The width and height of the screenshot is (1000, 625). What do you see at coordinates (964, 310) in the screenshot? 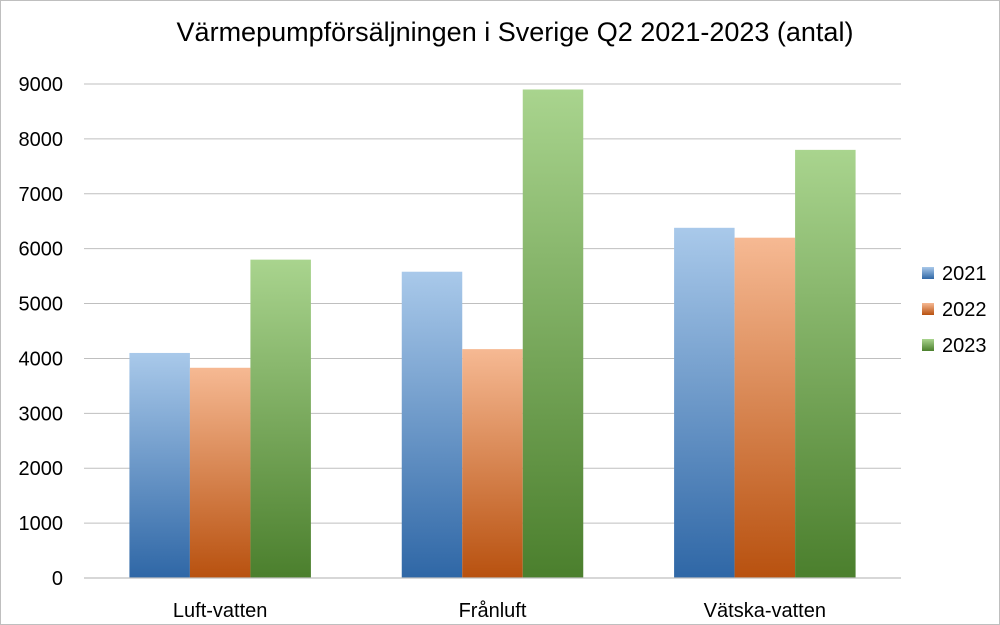
I see `legend-label: 2022` at bounding box center [964, 310].